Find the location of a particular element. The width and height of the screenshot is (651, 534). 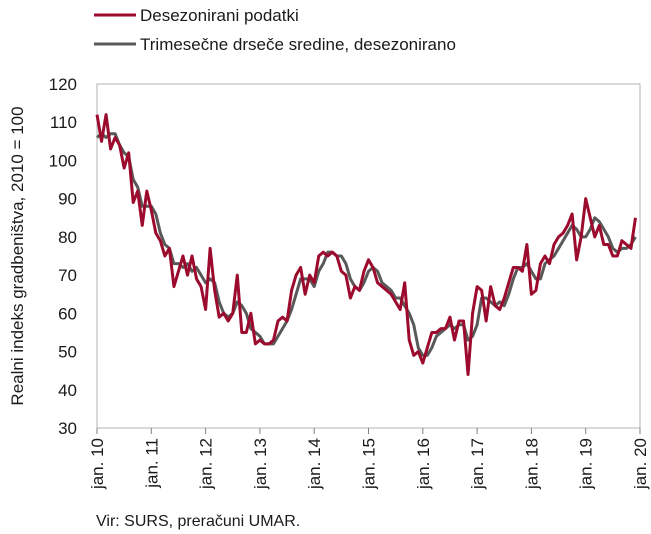

x-tick-label: jan. 12 is located at coordinates (206, 464).